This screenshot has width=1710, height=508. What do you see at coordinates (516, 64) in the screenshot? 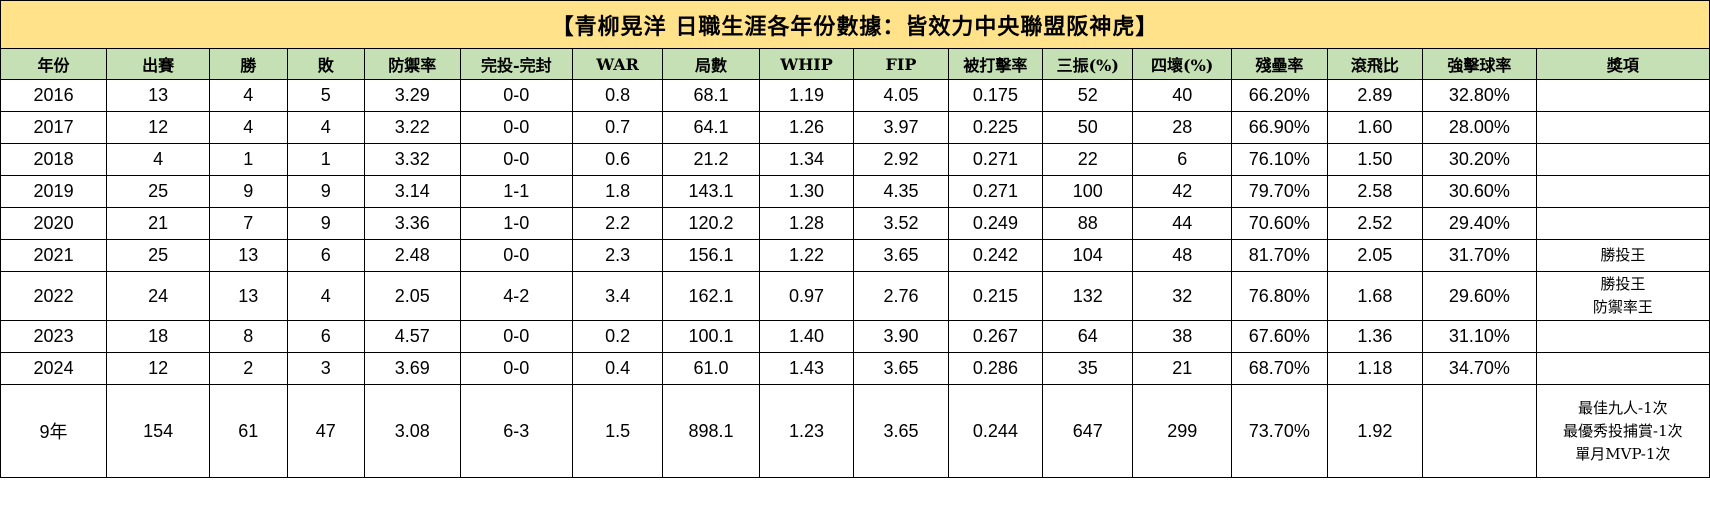
I see `column-header: 完投-完封` at bounding box center [516, 64].